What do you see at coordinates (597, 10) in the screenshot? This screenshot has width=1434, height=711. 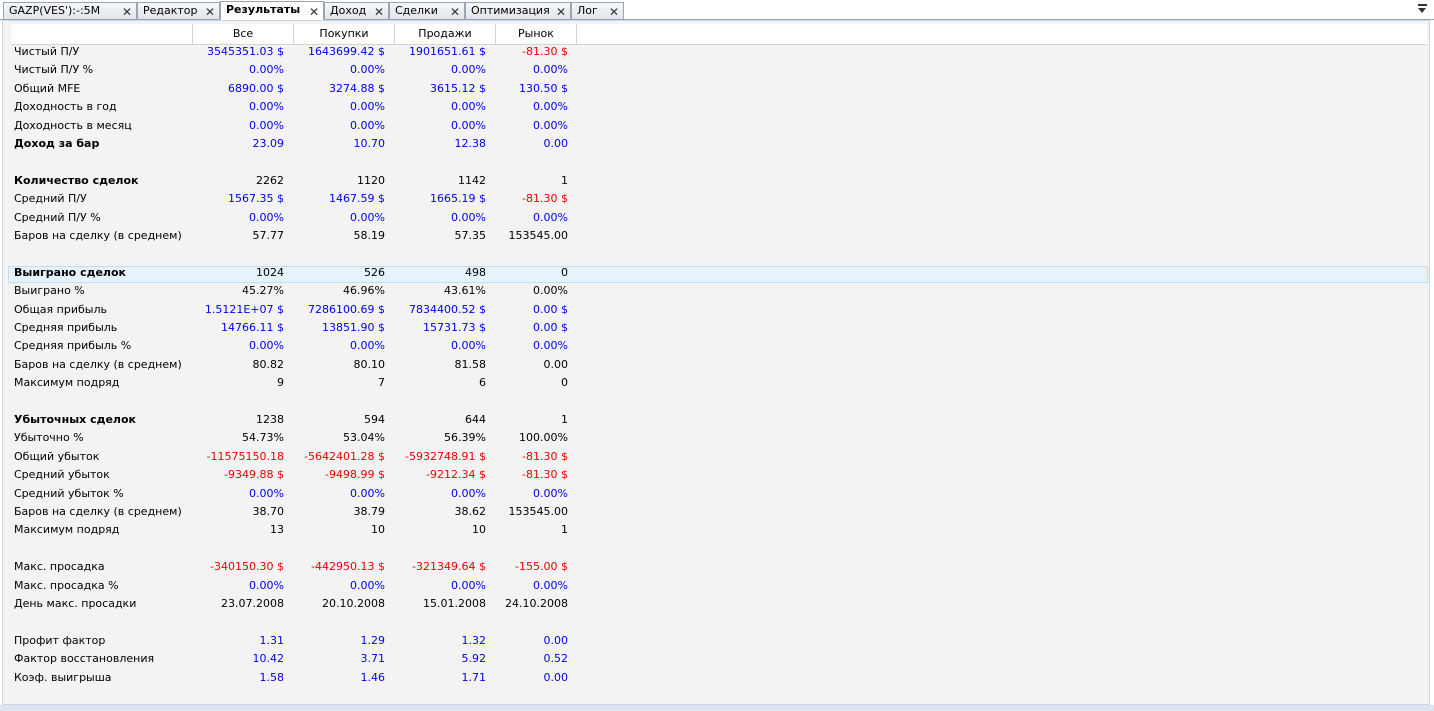 I see `tab-log: Лог ✕` at bounding box center [597, 10].